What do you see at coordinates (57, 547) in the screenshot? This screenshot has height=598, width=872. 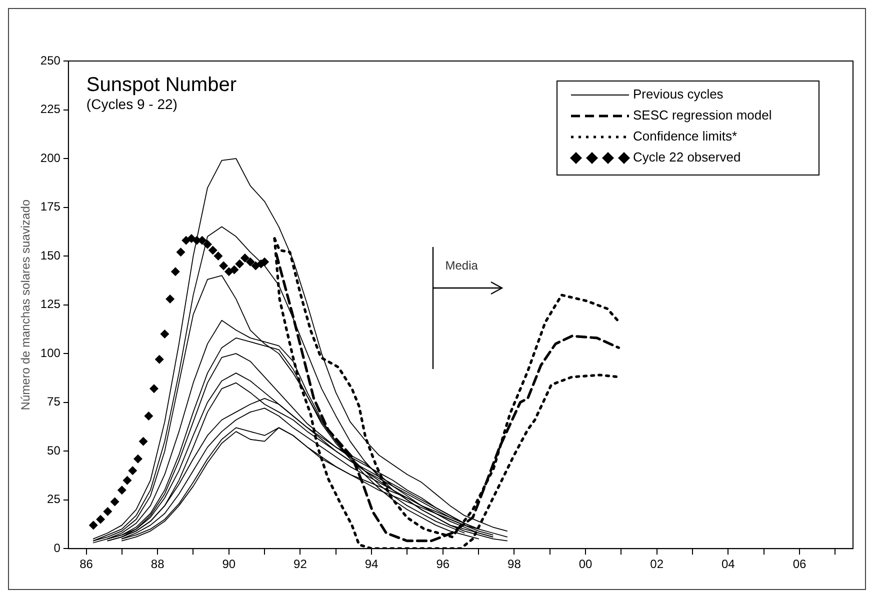 I see `y-tick-label: 0` at bounding box center [57, 547].